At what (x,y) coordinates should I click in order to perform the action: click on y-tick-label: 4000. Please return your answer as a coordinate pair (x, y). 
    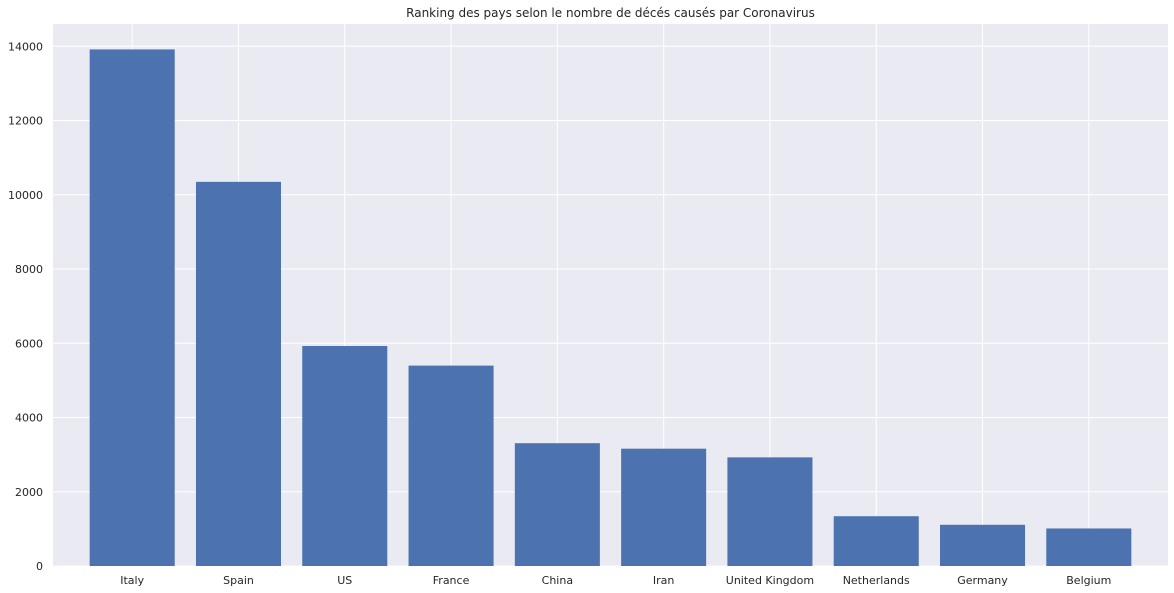
    Looking at the image, I should click on (29, 418).